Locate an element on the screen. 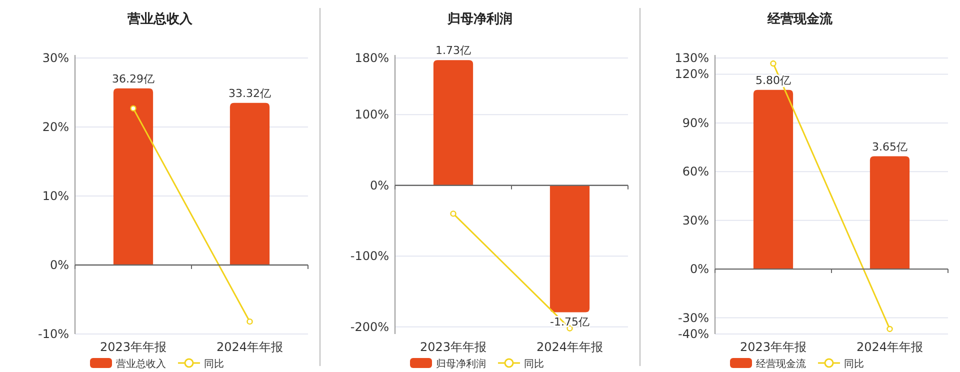  y-tick-label: -40% is located at coordinates (693, 334).